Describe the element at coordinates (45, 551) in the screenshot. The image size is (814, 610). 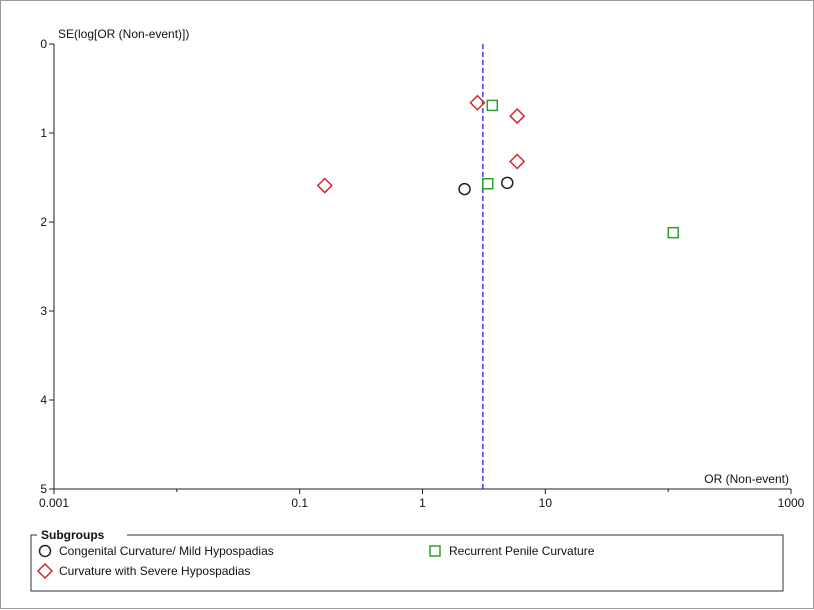
I see `legend-marker-circle` at that location.